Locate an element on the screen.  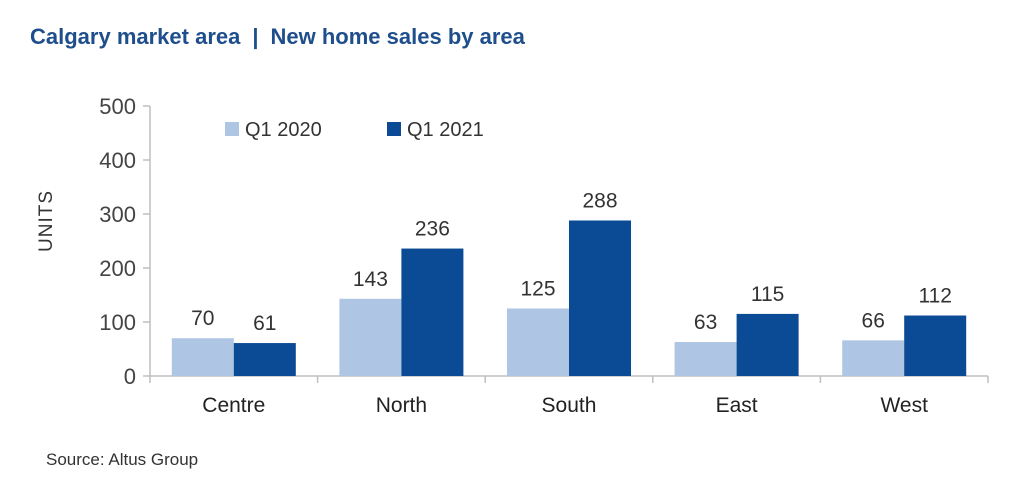
bar-east-q1-2020 is located at coordinates (705, 358).